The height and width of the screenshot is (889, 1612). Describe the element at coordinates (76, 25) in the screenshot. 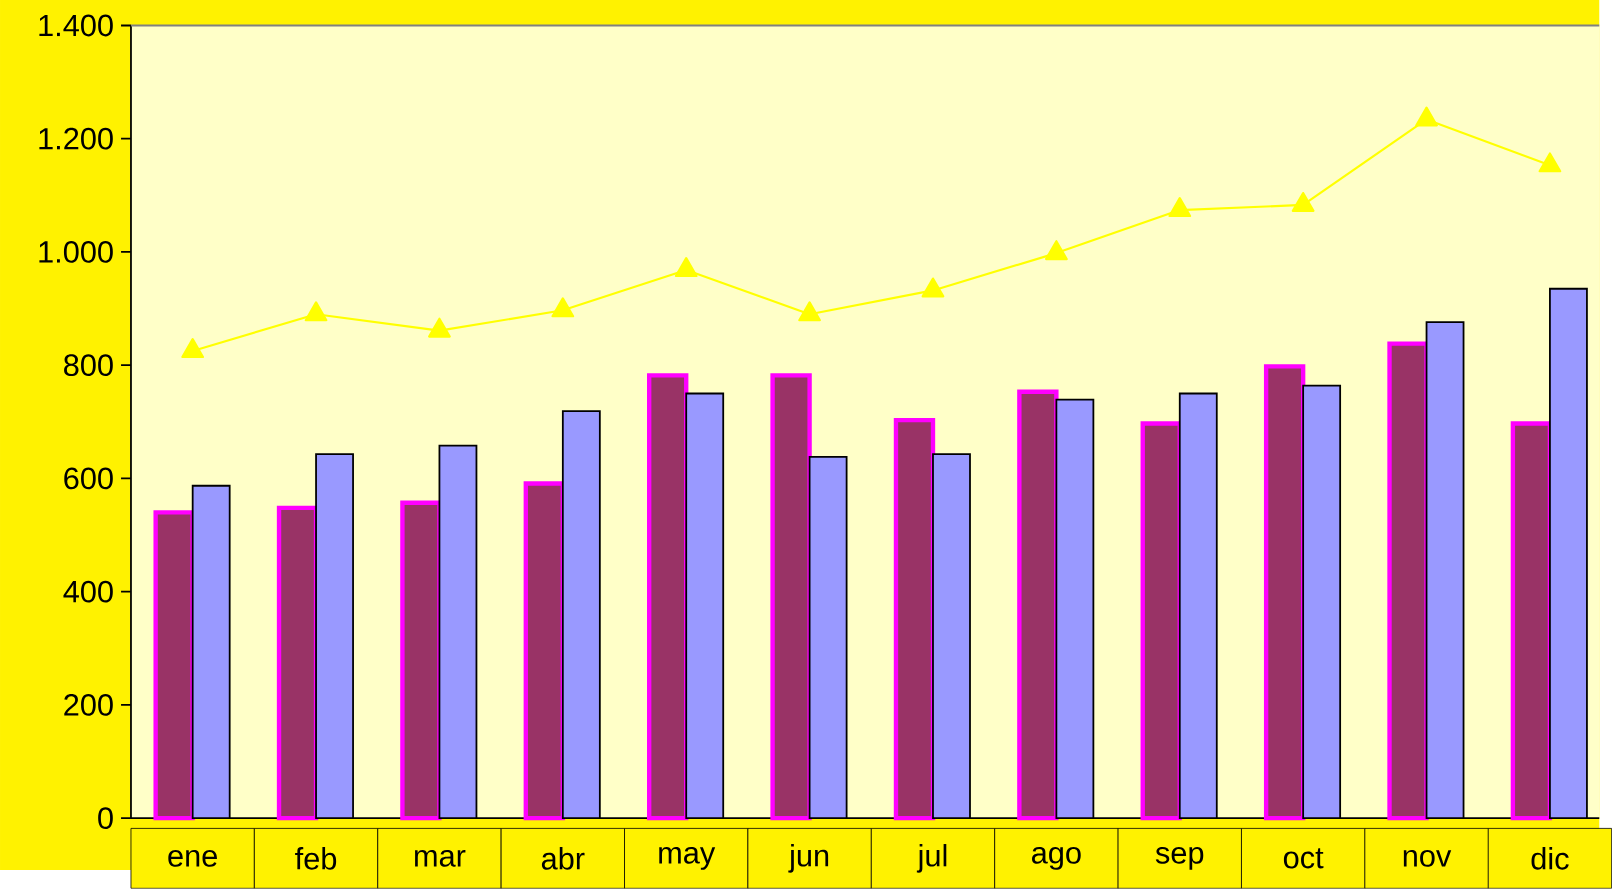

I see `y-tick-label: 1.400` at that location.